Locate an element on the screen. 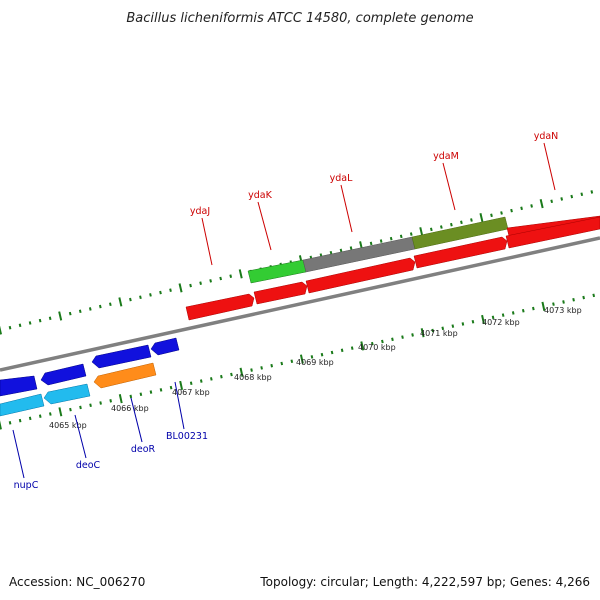 The image size is (600, 600). gene-label-ydaM: ydaM is located at coordinates (446, 156).